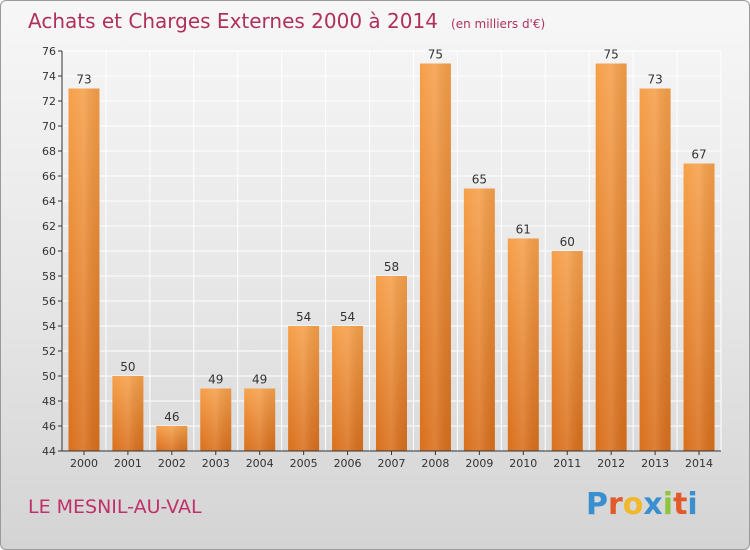 The width and height of the screenshot is (750, 550). Describe the element at coordinates (49, 126) in the screenshot. I see `y-tick-label: 70` at that location.